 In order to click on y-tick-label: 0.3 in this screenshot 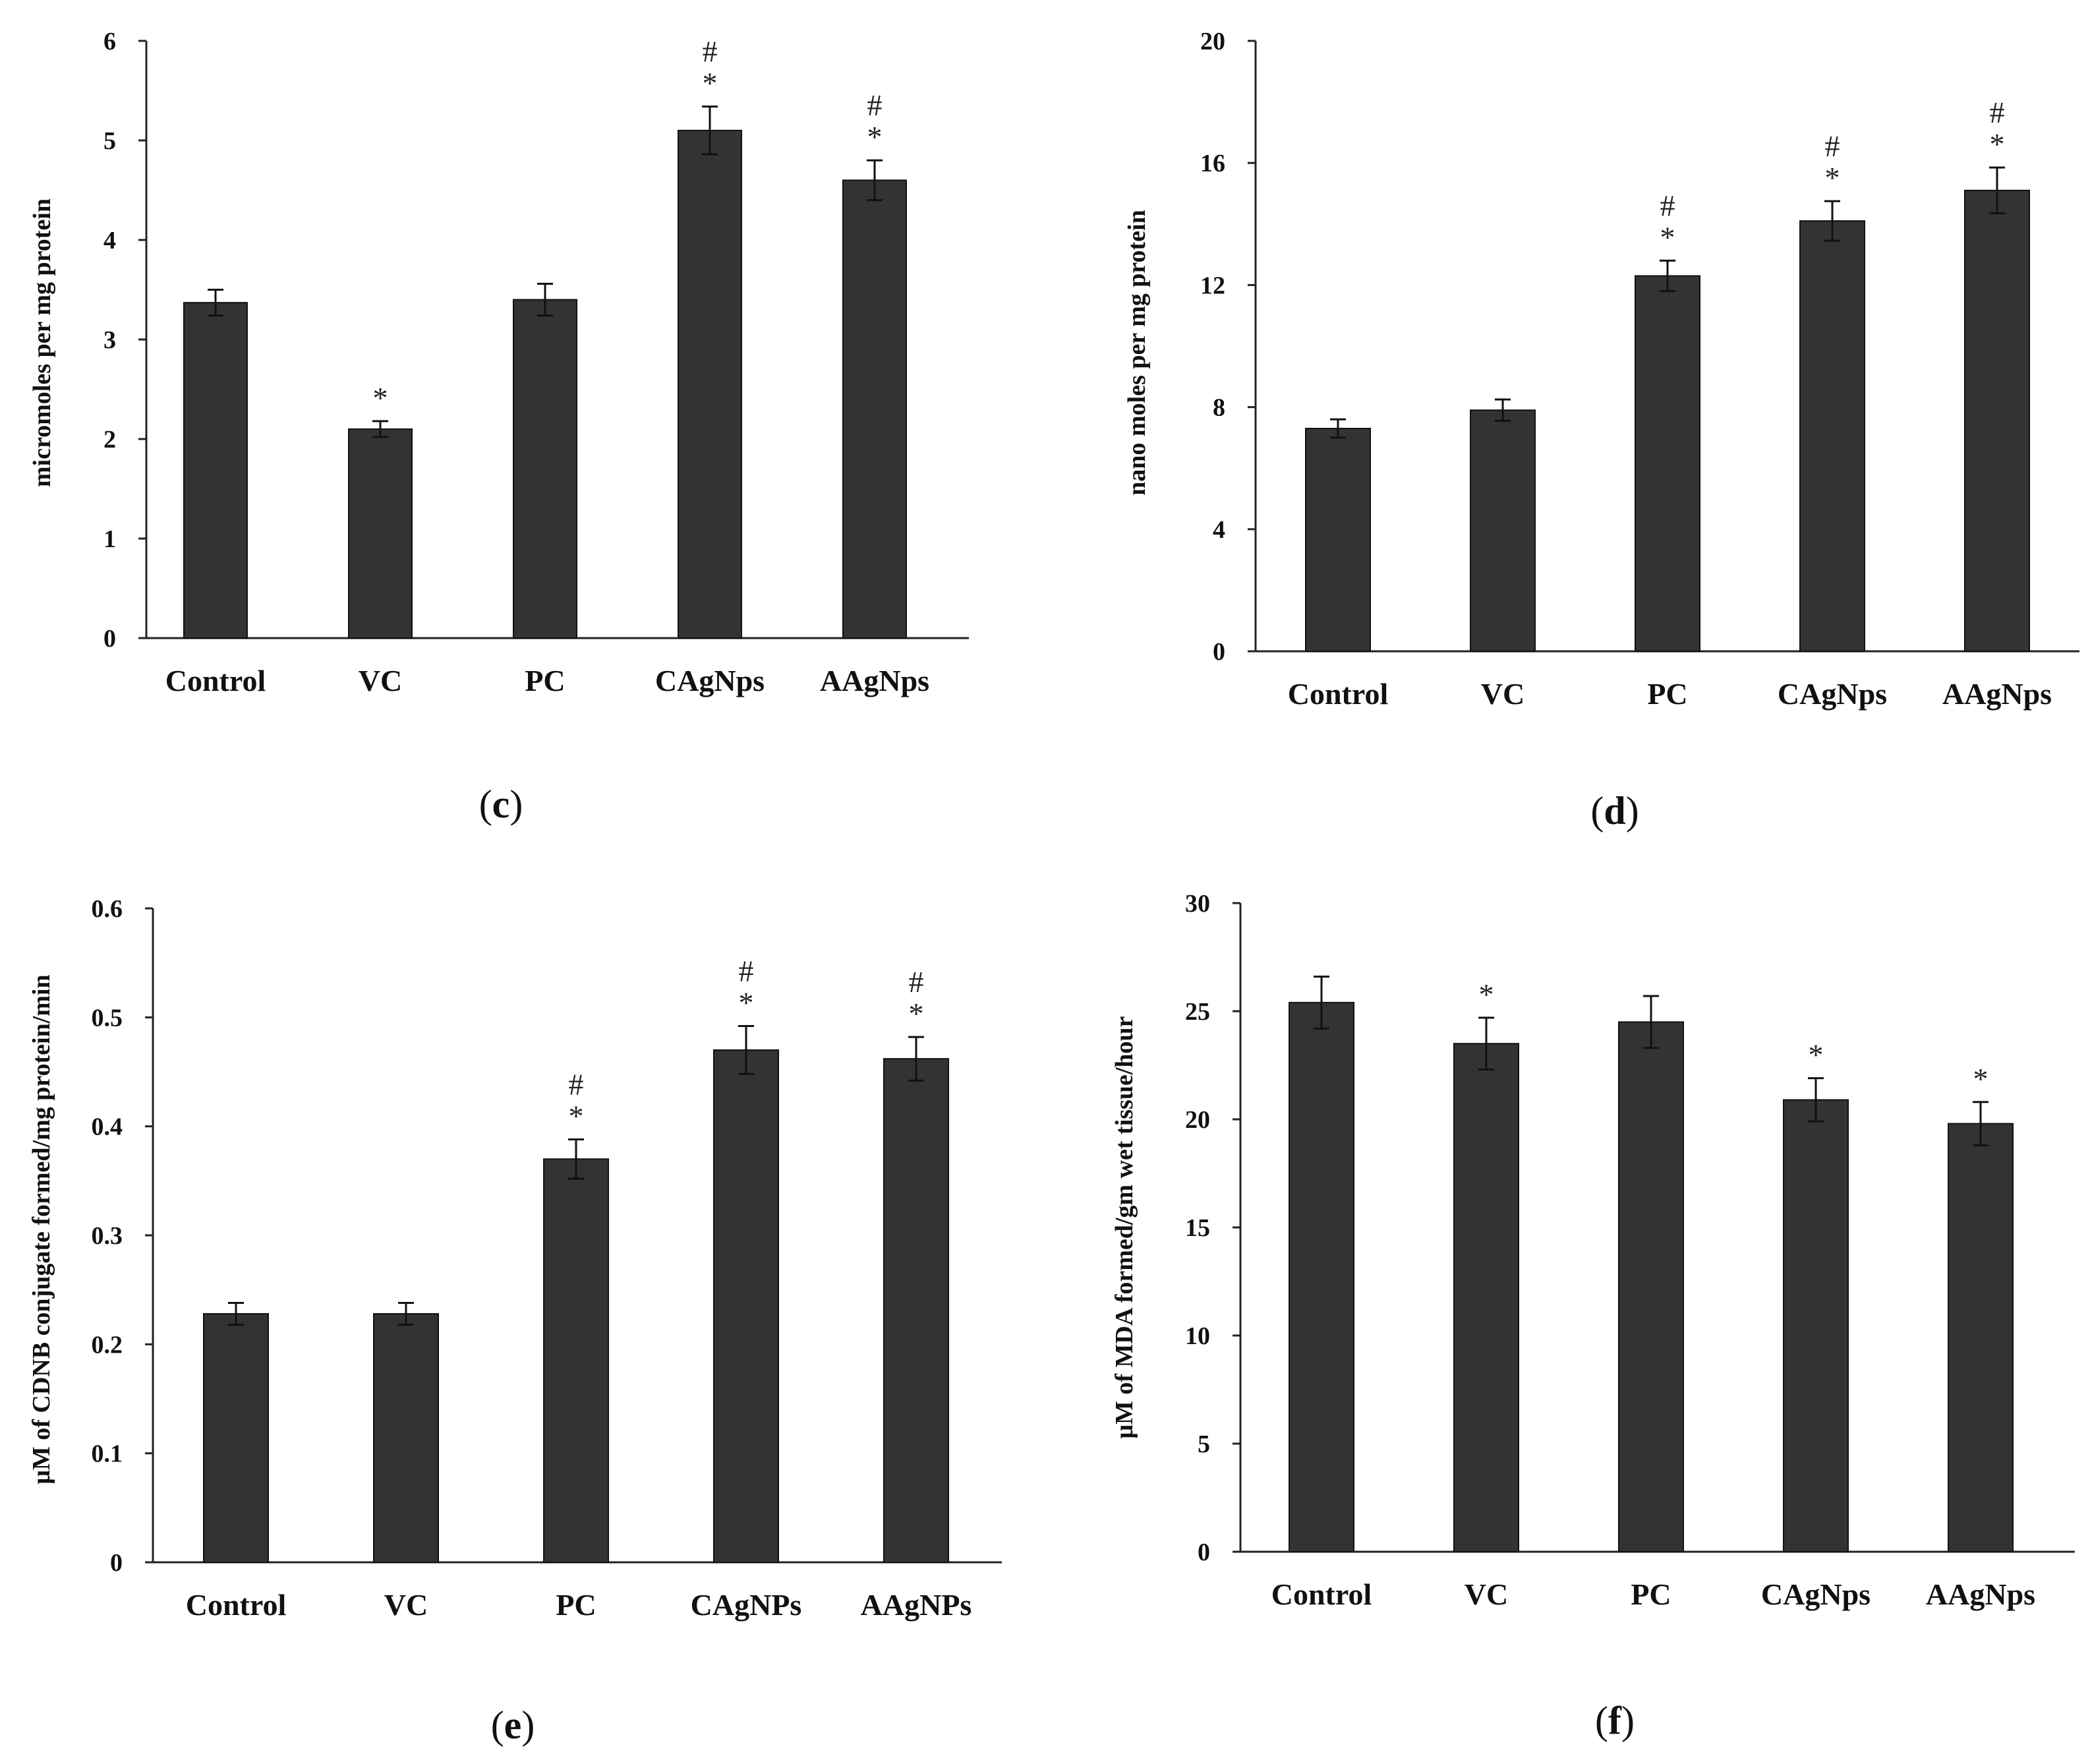, I will do `click(107, 1236)`.